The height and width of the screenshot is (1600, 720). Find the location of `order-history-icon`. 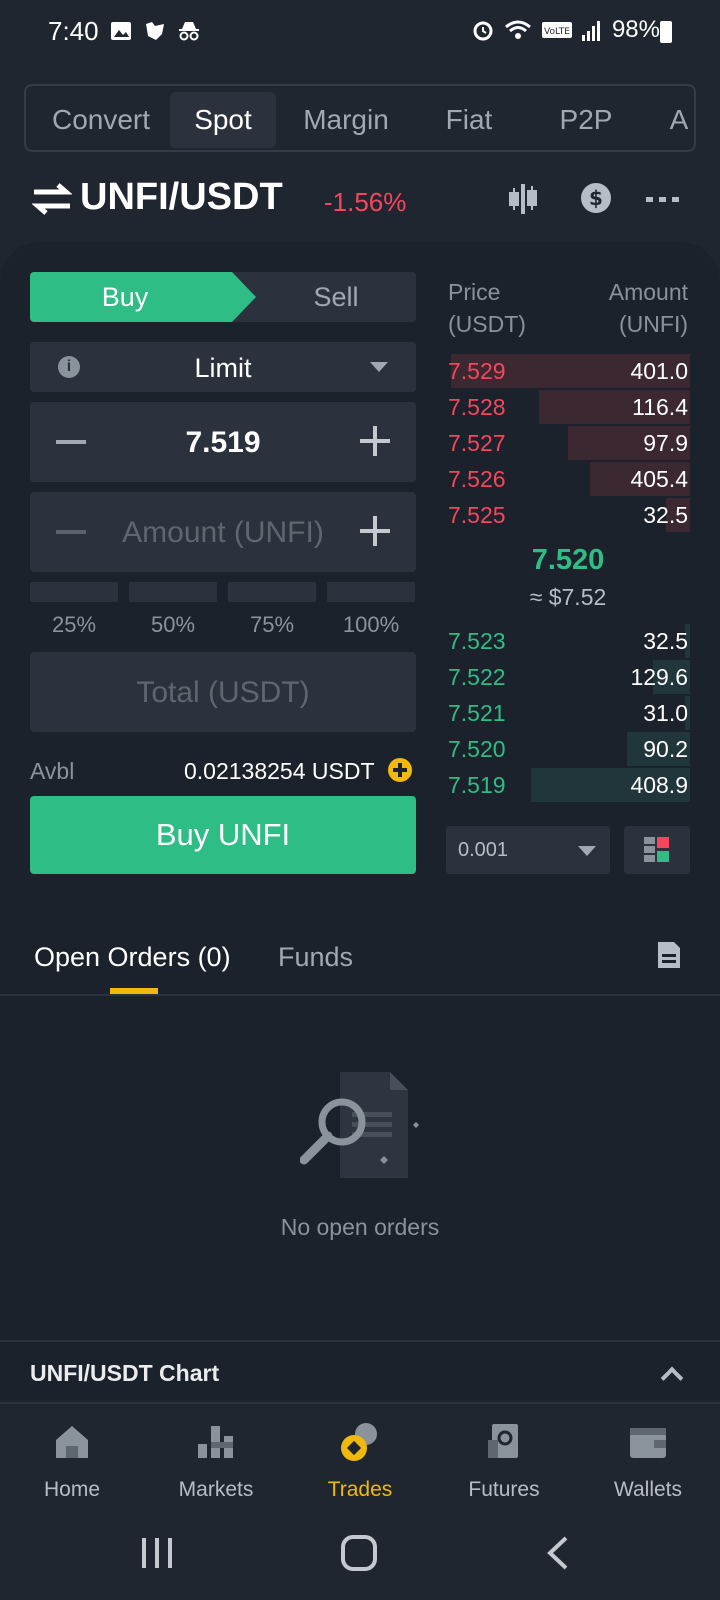

order-history-icon is located at coordinates (669, 955).